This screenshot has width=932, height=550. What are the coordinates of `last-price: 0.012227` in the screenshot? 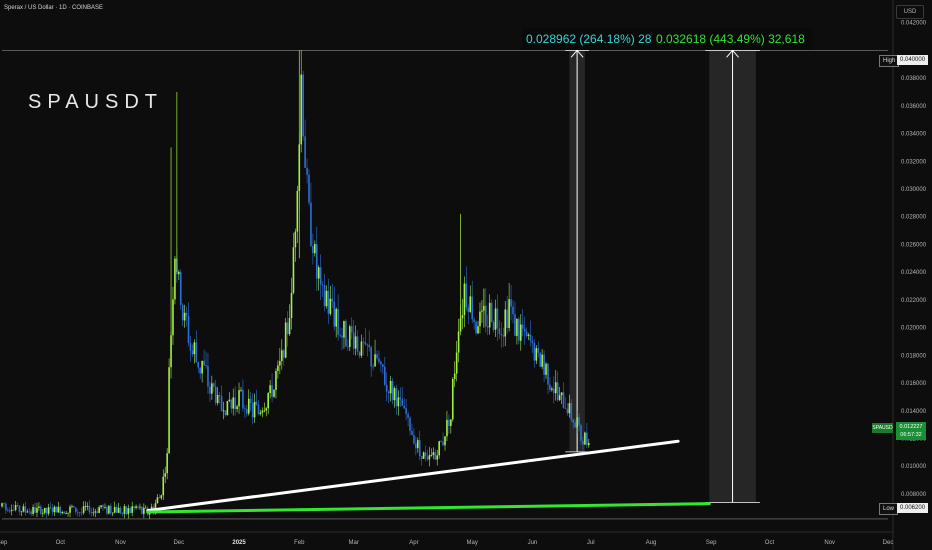 It's located at (911, 427).